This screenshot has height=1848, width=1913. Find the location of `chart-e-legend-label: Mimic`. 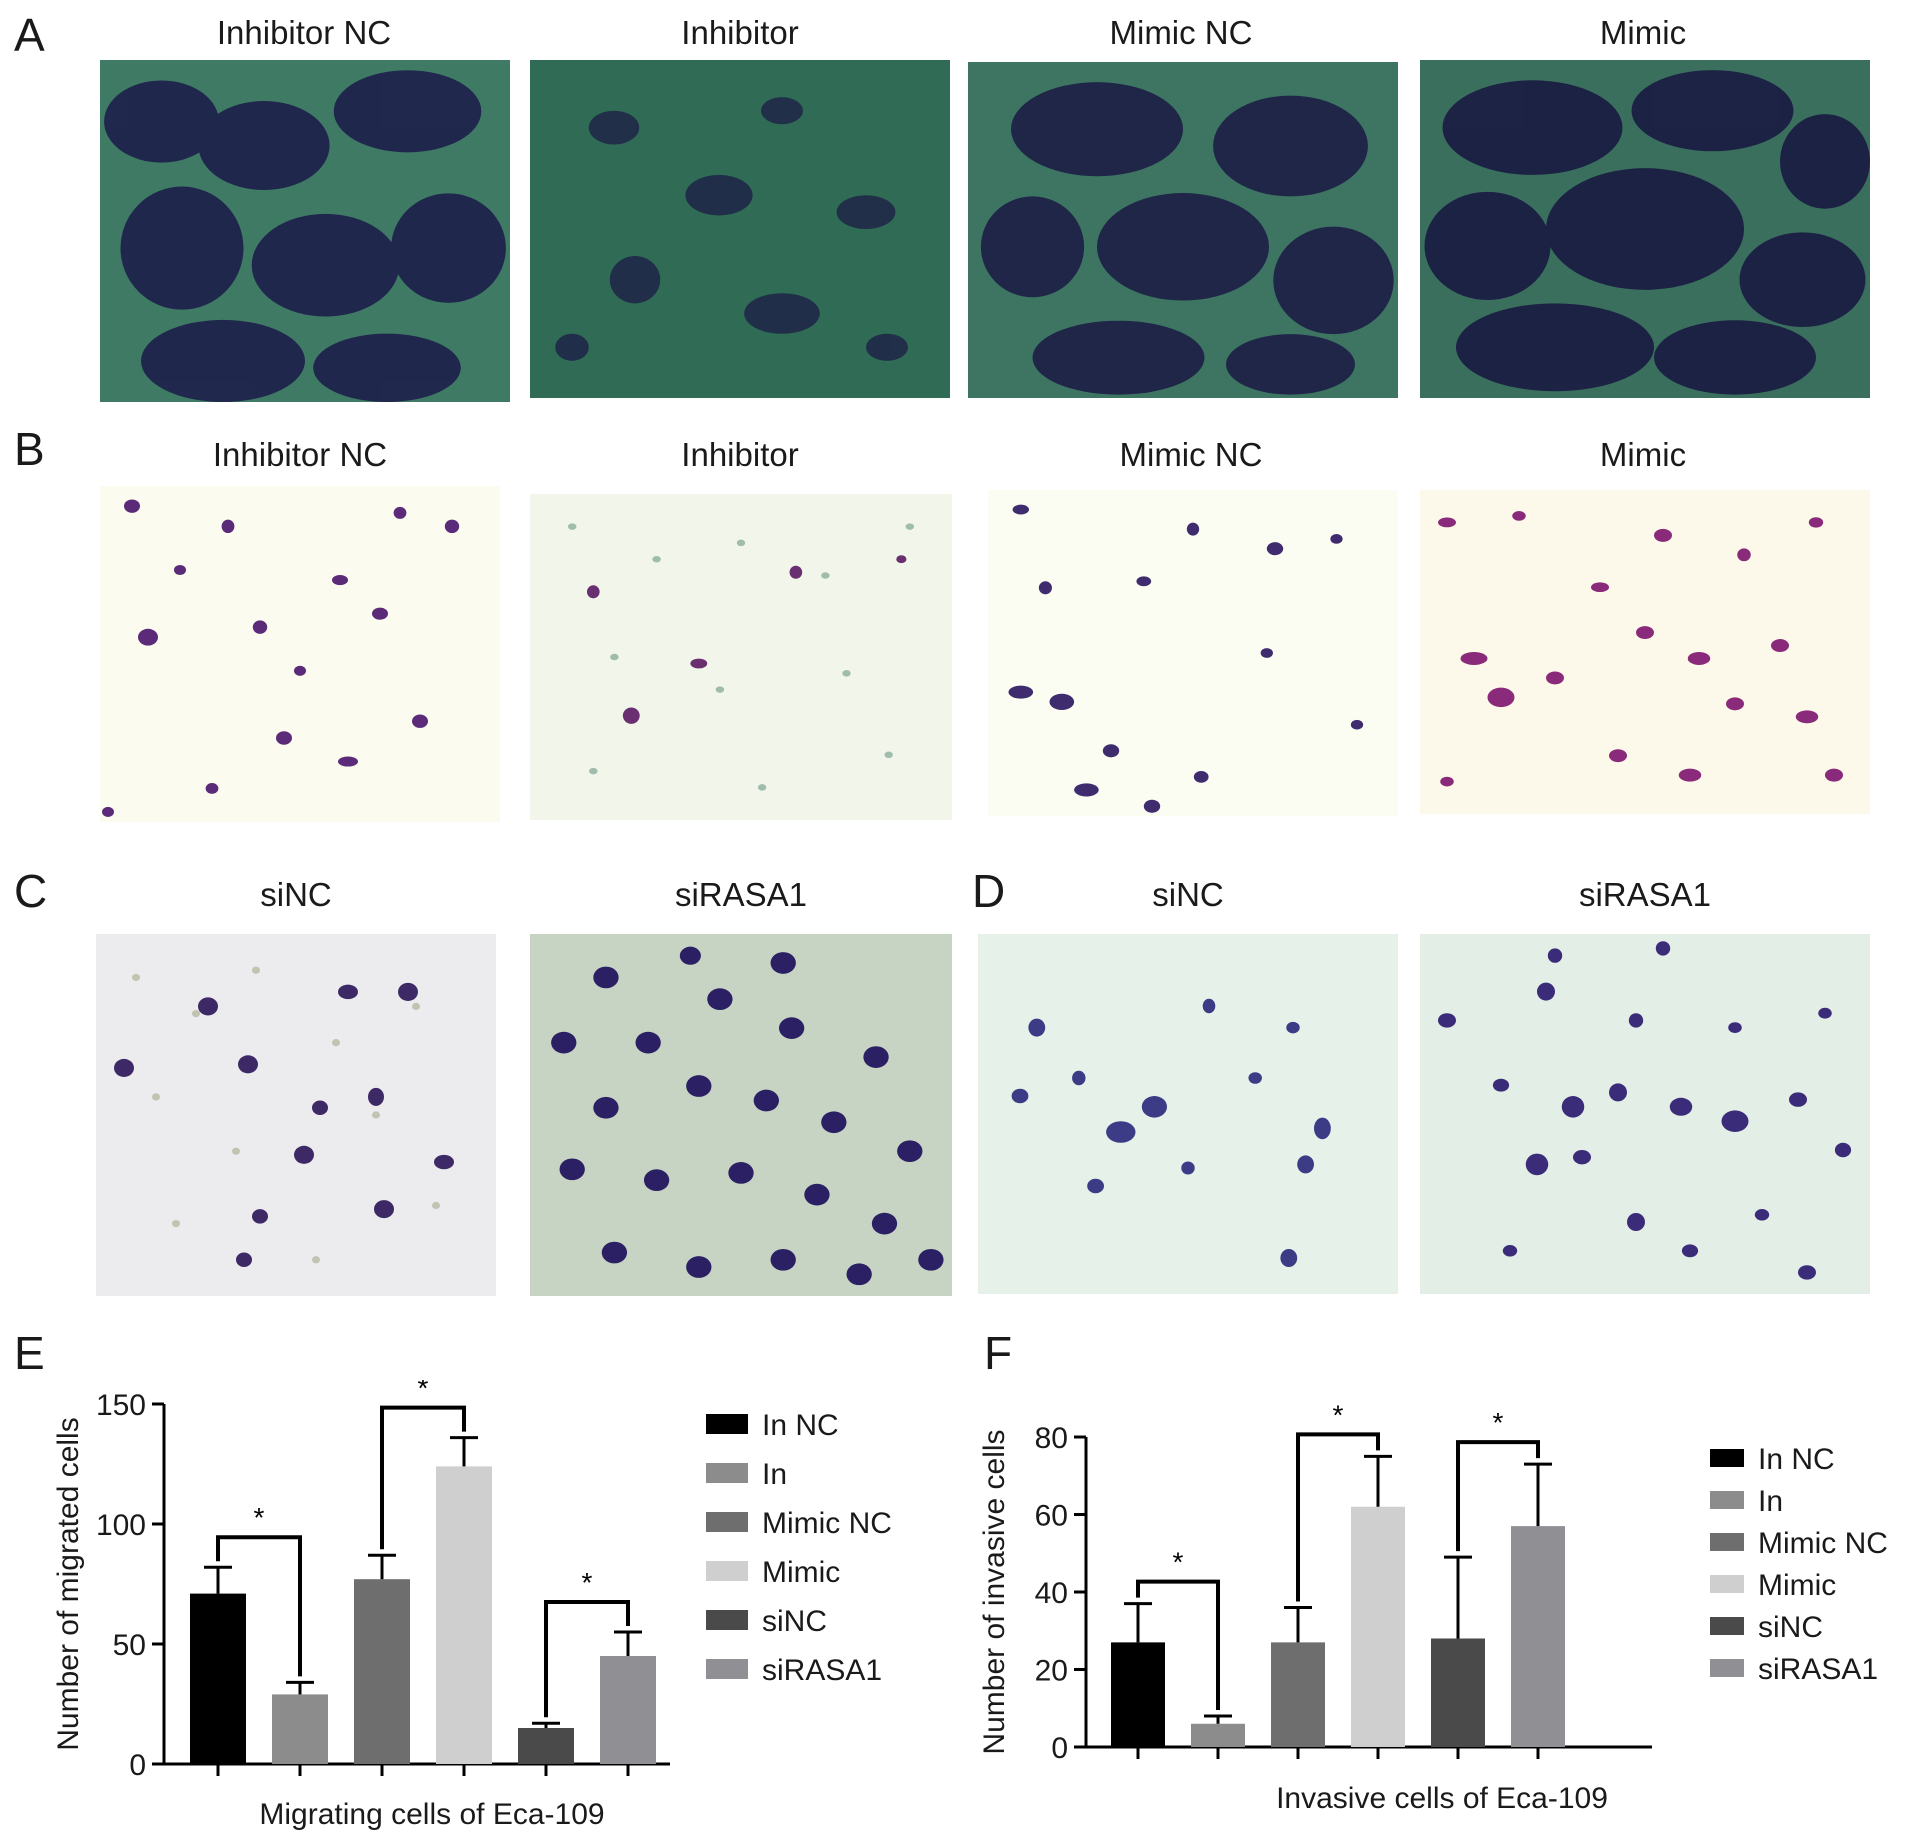

chart-e-legend-label: Mimic is located at coordinates (801, 1572).